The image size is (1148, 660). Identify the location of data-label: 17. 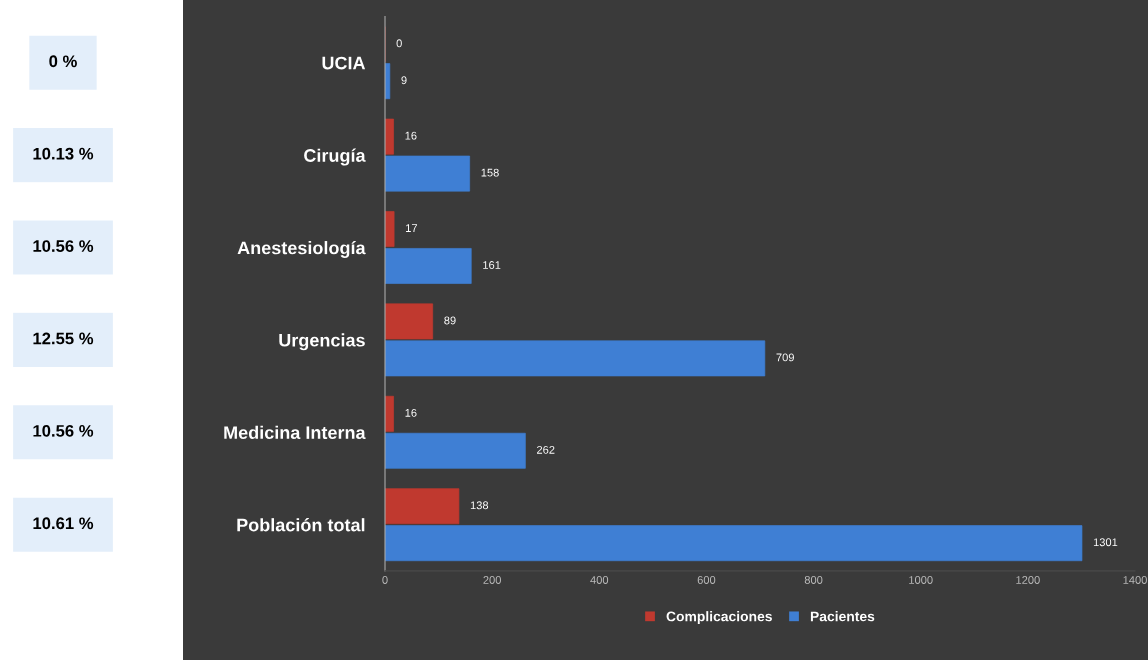
(412, 228).